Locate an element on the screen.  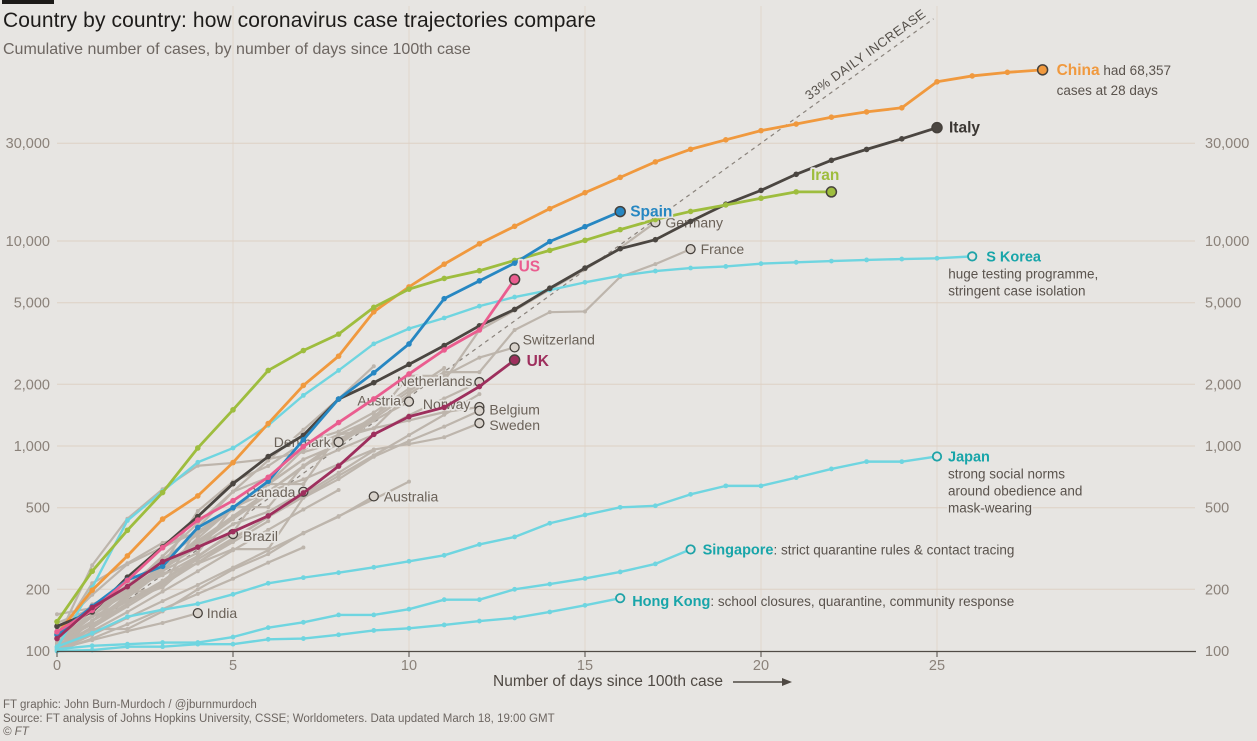
x-tick-25: 25 is located at coordinates (937, 666).